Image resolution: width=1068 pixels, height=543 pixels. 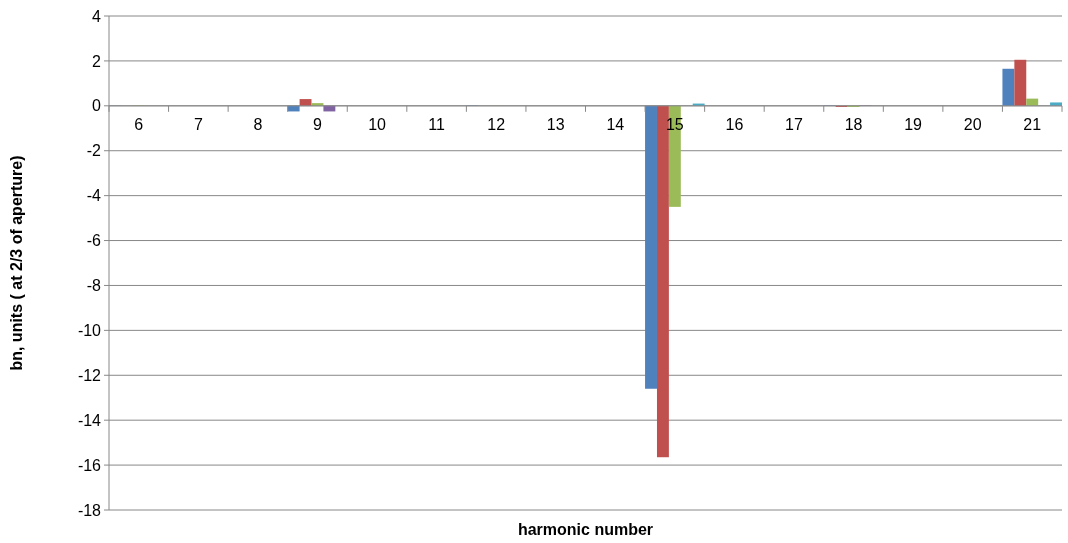 I want to click on x-tick-label: 12, so click(x=496, y=124).